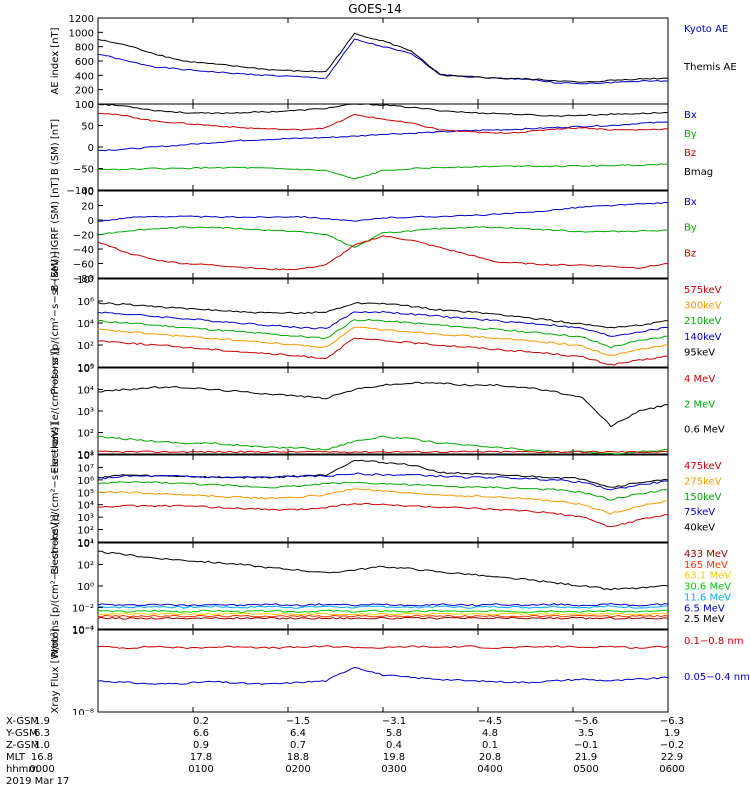 The width and height of the screenshot is (750, 800). I want to click on footer-label-ygsm: Y-GSM, so click(22, 733).